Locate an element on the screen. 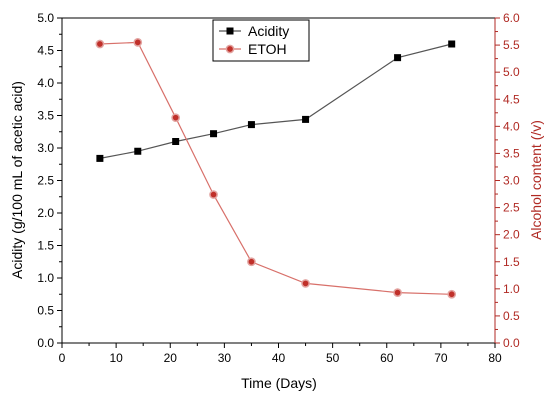 This screenshot has width=550, height=406. left-y-tick-label: 5.0 is located at coordinates (45, 18).